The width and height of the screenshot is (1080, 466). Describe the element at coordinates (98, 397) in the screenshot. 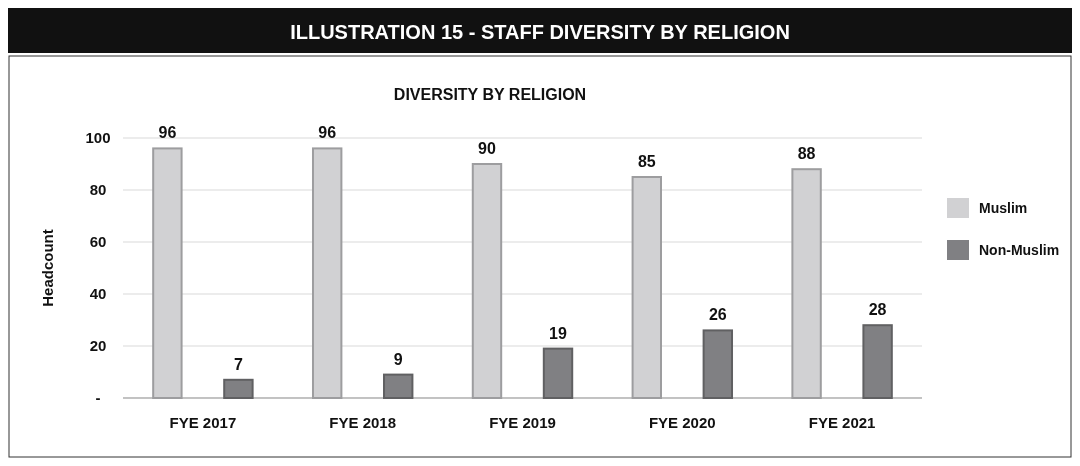

I see `y-tick-label: -` at that location.